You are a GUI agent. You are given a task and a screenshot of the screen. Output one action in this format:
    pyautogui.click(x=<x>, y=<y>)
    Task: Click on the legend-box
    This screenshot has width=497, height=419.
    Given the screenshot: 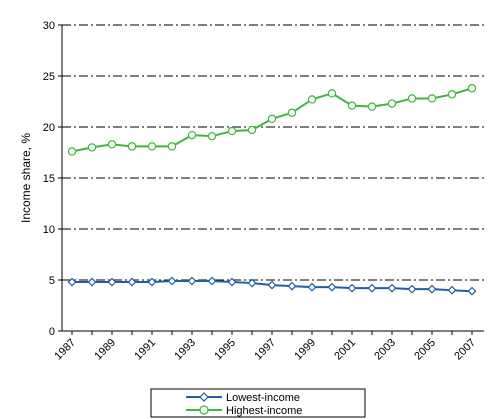 What is the action you would take?
    pyautogui.click(x=258, y=403)
    